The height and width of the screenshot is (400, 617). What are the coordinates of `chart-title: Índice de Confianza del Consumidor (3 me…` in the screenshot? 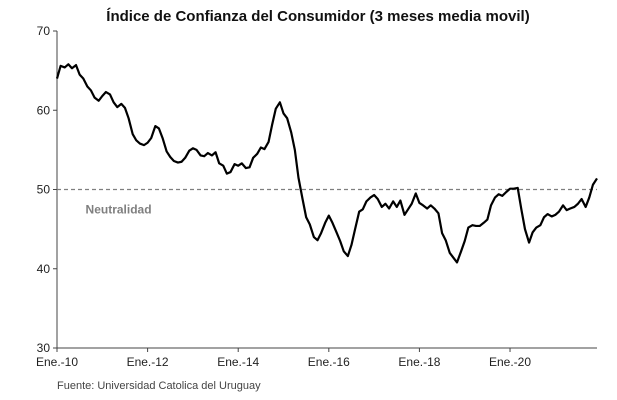 It's located at (317, 16).